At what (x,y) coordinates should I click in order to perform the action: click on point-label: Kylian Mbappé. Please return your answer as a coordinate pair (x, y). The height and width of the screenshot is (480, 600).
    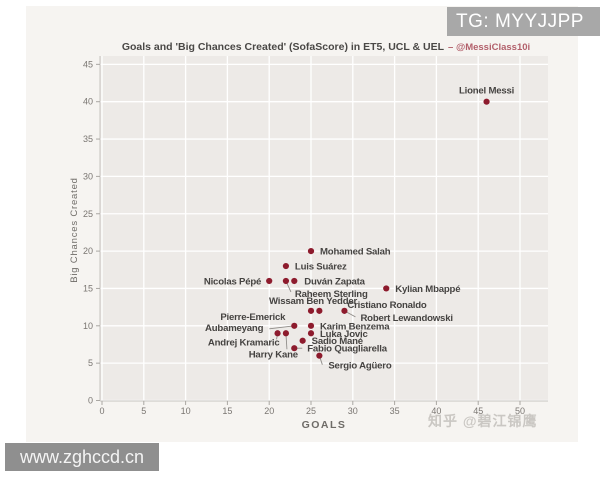
    Looking at the image, I should click on (427, 289).